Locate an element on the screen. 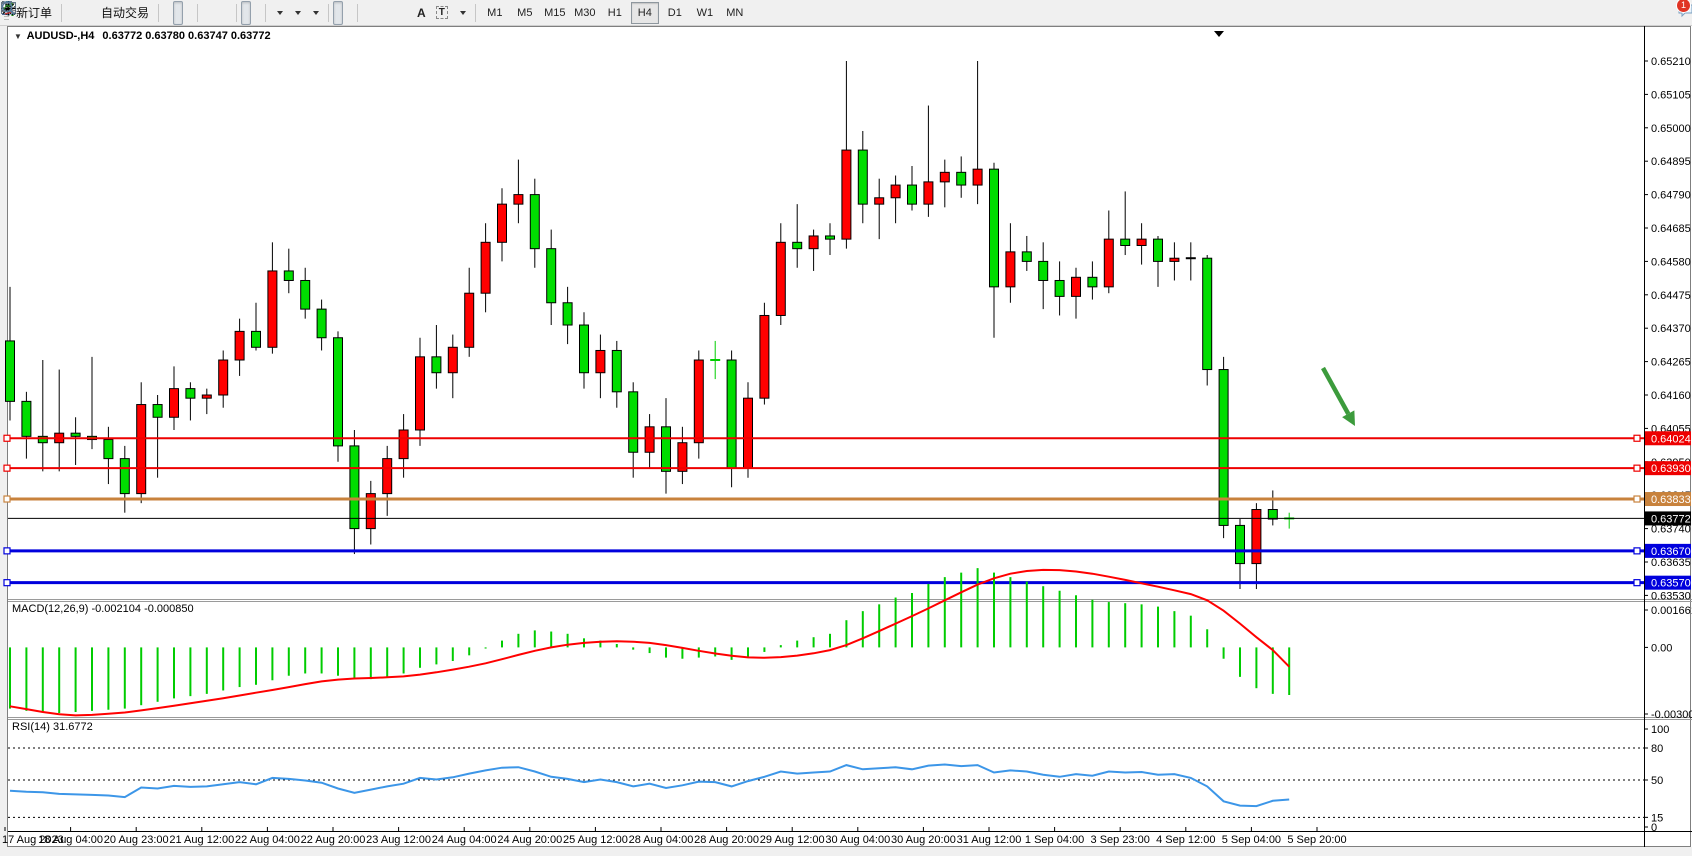 Image resolution: width=1692 pixels, height=856 pixels. svg-text: 24 Aug 20:00 is located at coordinates (529, 840).